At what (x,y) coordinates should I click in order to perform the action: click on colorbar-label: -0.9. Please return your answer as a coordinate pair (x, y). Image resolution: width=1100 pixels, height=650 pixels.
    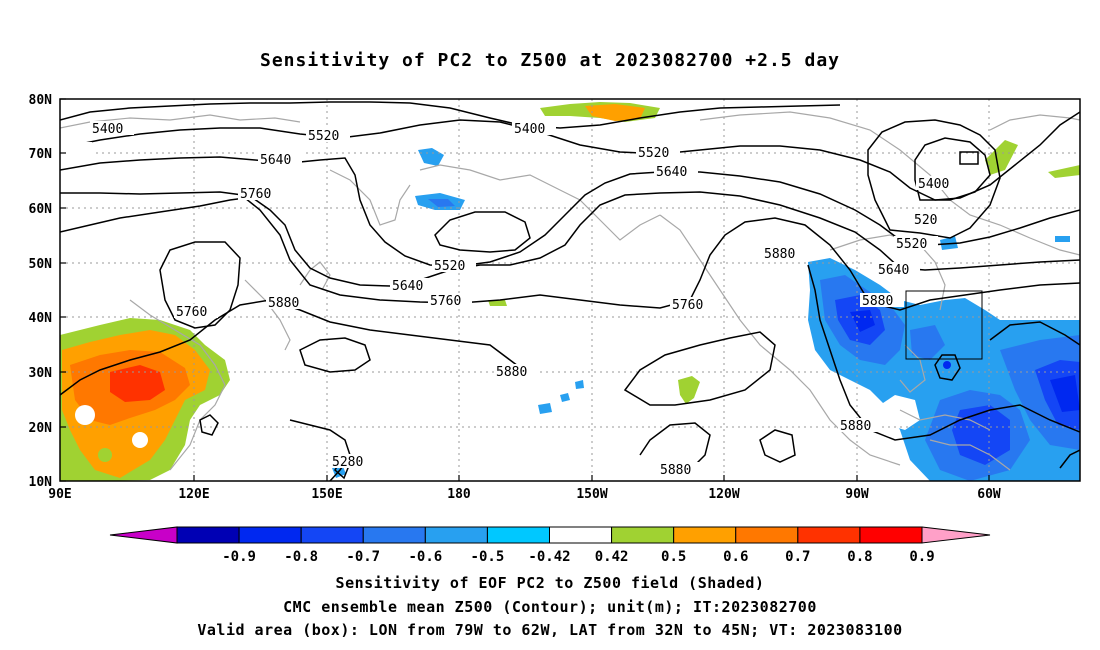
    Looking at the image, I should click on (239, 557).